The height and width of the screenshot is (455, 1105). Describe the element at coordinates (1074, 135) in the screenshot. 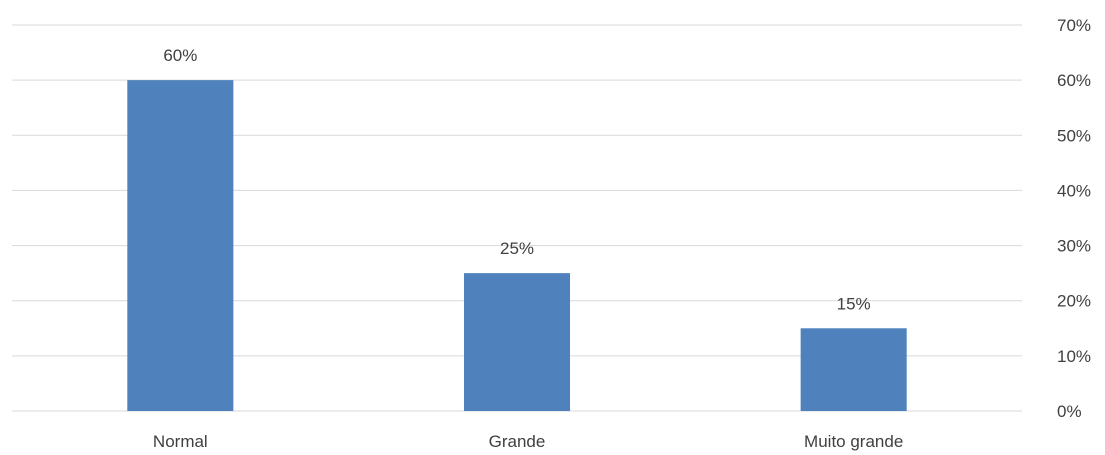

I see `y-tick-label: 50%` at that location.